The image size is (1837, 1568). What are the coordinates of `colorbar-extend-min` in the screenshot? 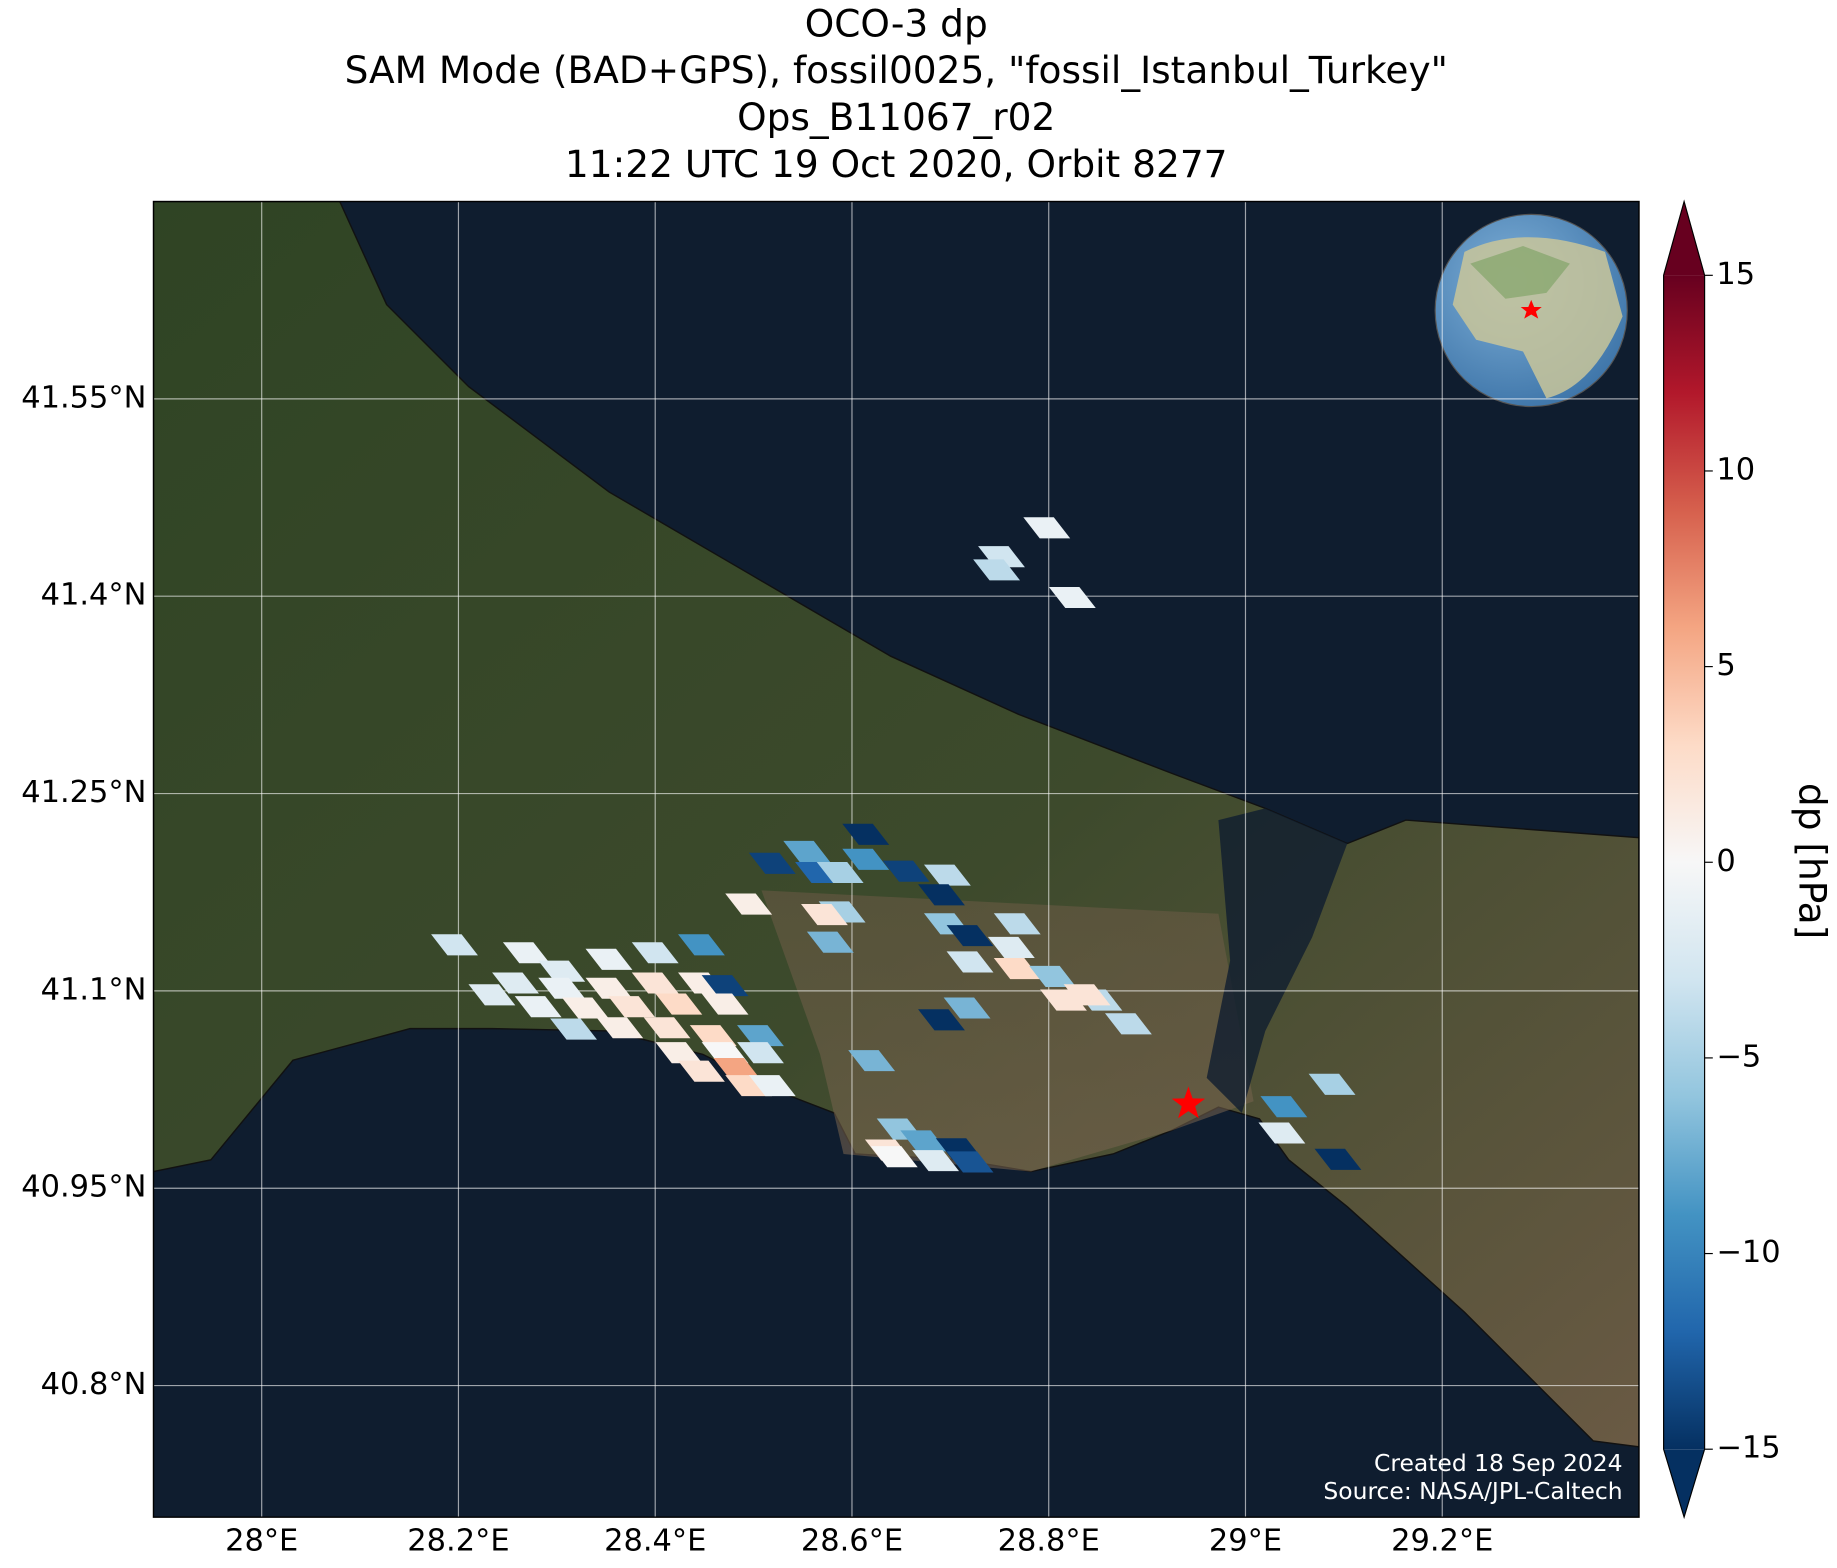 It's located at (1684, 1483).